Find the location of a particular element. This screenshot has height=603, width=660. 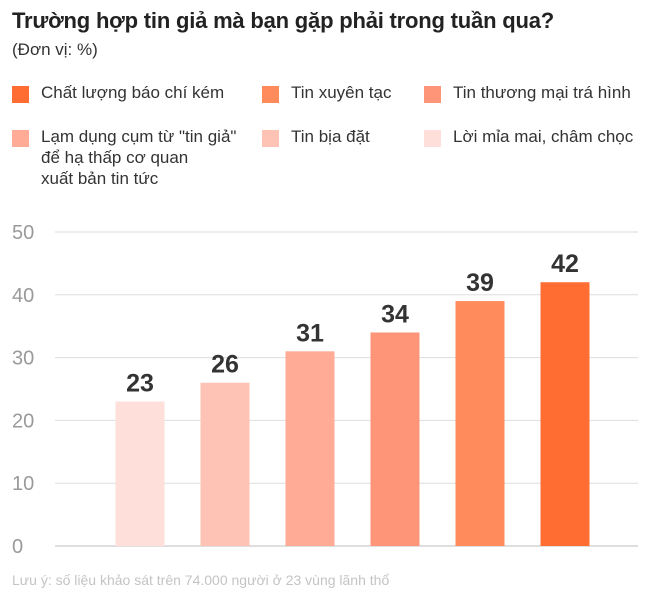

legend-item-satire: Lời mỉa mai, châm chọc is located at coordinates (528, 136).